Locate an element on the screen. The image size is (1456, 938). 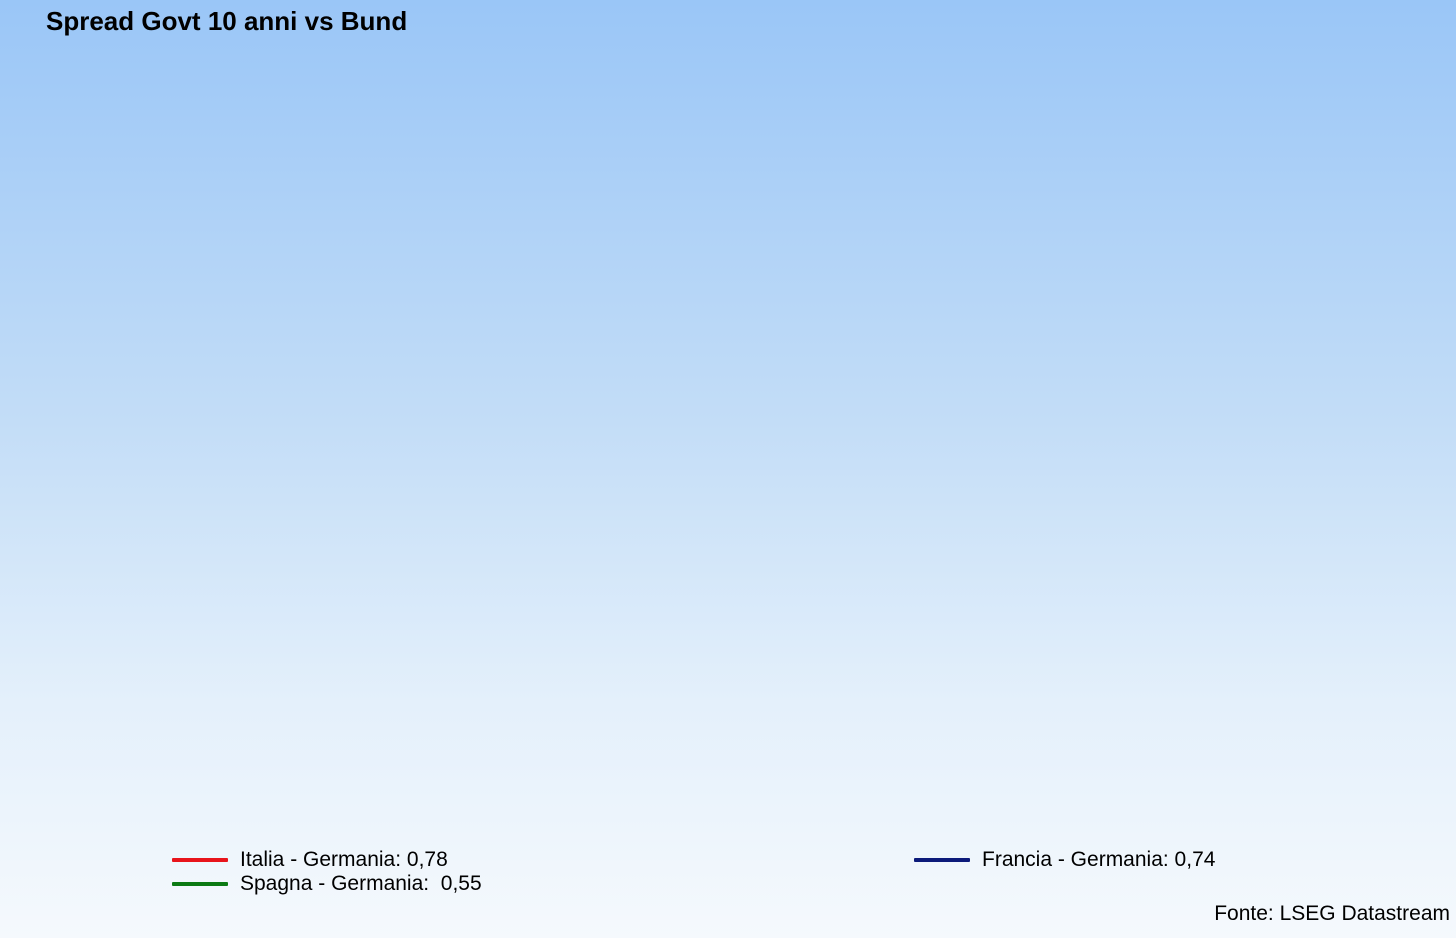
legend-francia: Francia - Germania: 0,74 is located at coordinates (1064, 860).